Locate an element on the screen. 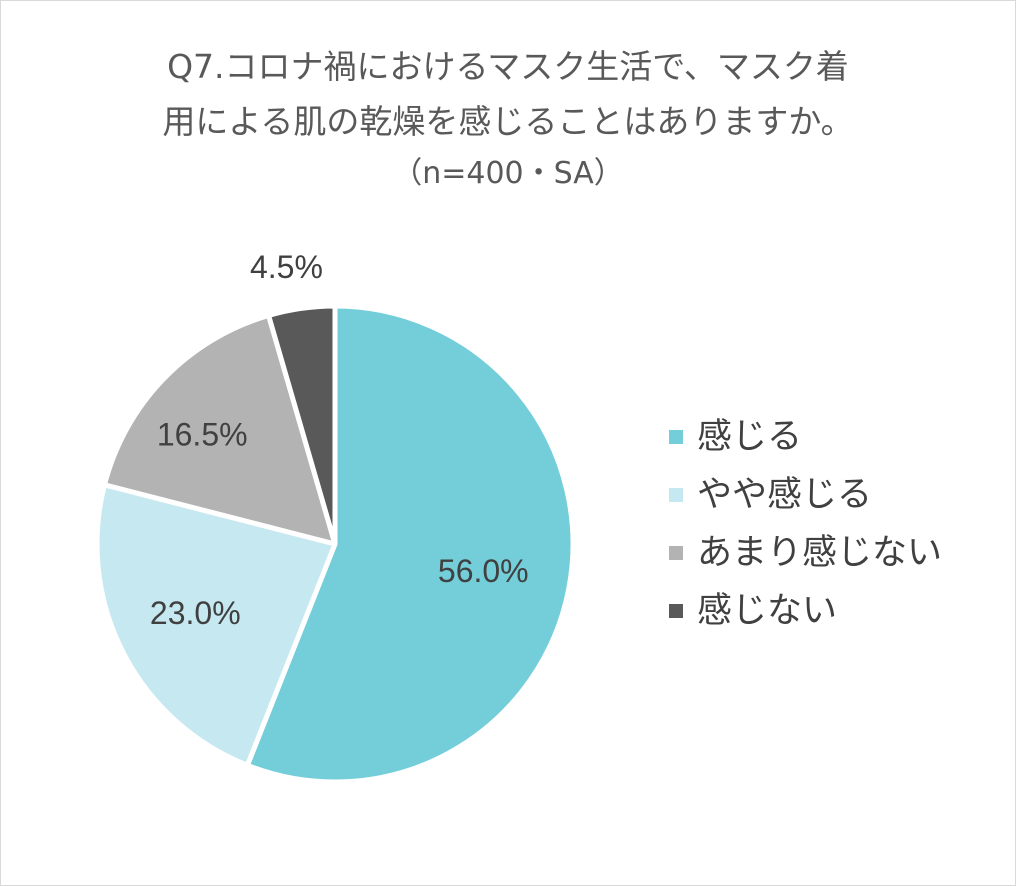  legend-swatch-yaya-kanjiru is located at coordinates (676, 495).